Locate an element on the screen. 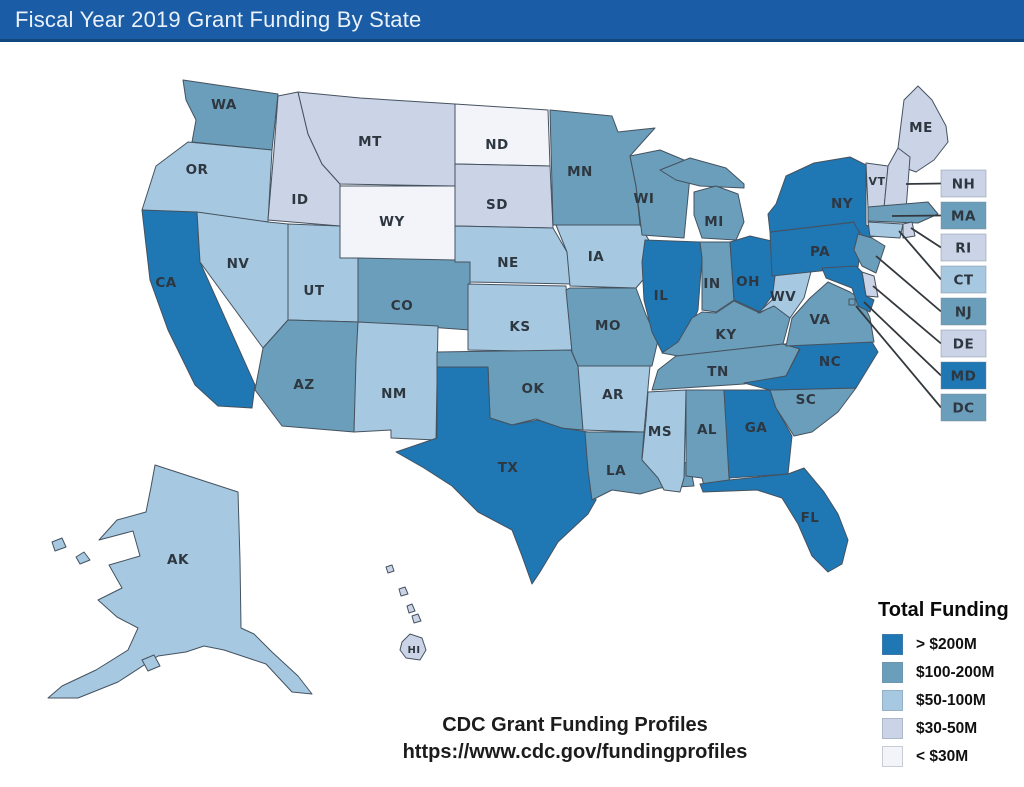  state-ma is located at coordinates (903, 212).